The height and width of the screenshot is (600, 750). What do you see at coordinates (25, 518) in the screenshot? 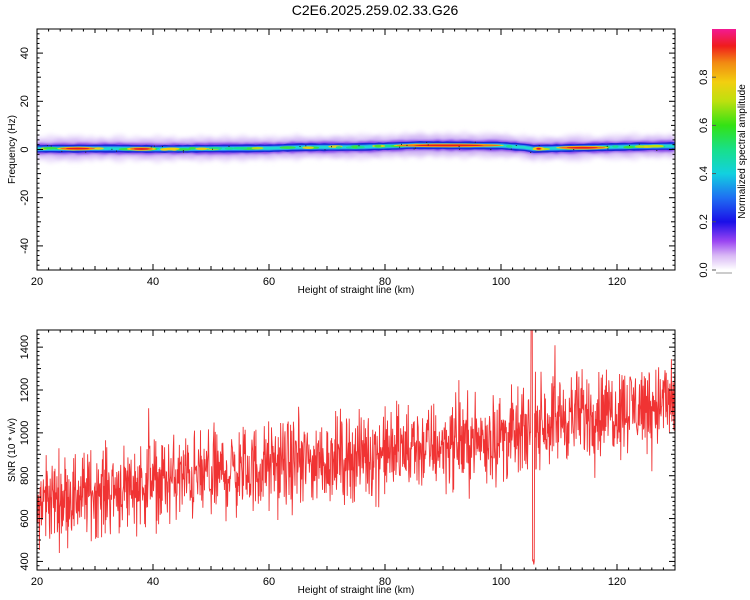
I see `y-tick-label: 600` at bounding box center [25, 518].